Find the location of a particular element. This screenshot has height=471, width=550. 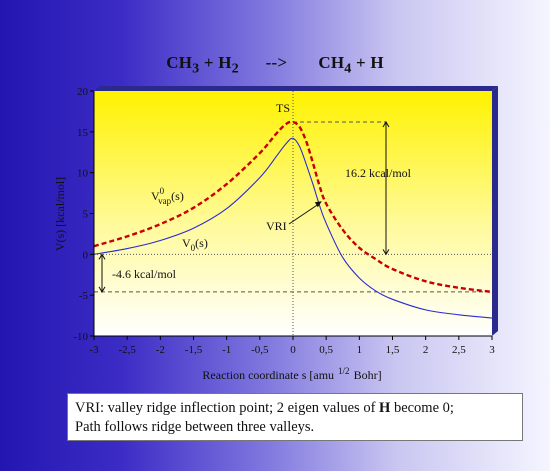

y-tick-label: 5 is located at coordinates (86, 215).